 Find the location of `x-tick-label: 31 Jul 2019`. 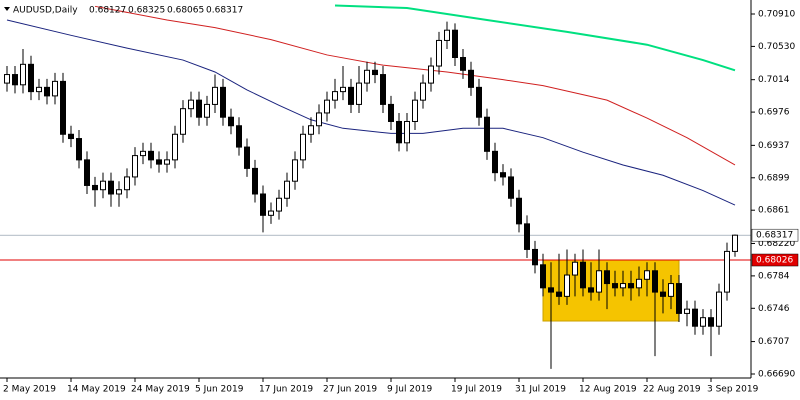

x-tick-label: 31 Jul 2019 is located at coordinates (540, 390).